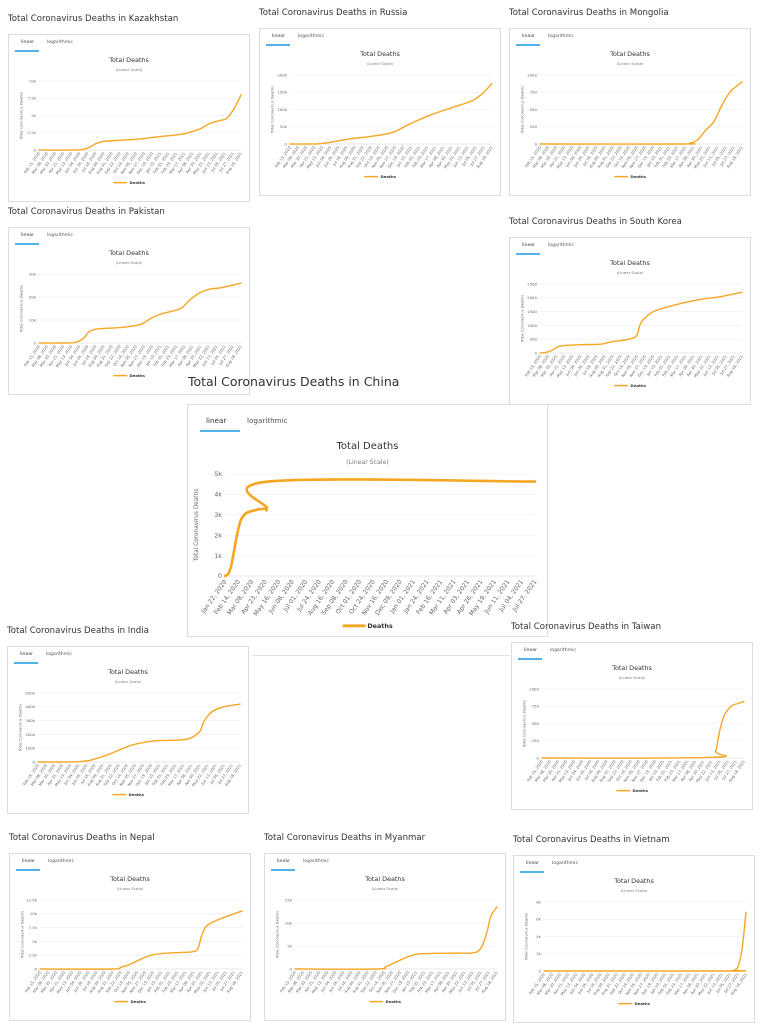 The width and height of the screenshot is (759, 1024). Describe the element at coordinates (218, 515) in the screenshot. I see `y-tick-label: 3k` at that location.